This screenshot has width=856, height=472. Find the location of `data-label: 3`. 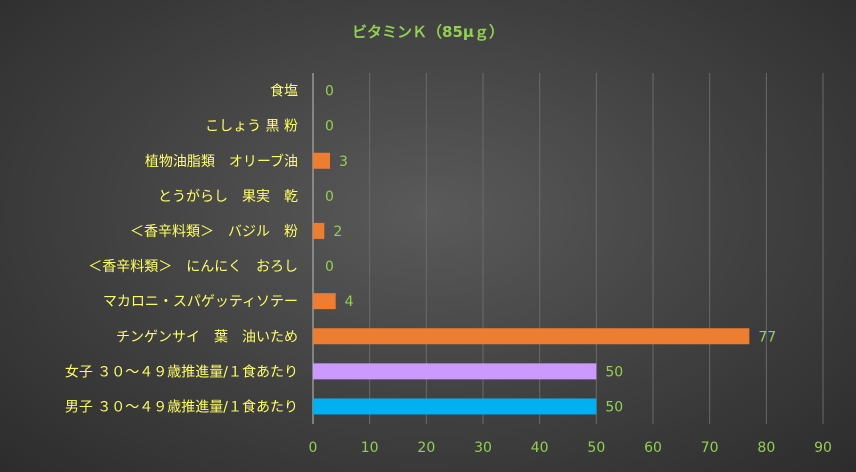

data-label: 3 is located at coordinates (343, 162).